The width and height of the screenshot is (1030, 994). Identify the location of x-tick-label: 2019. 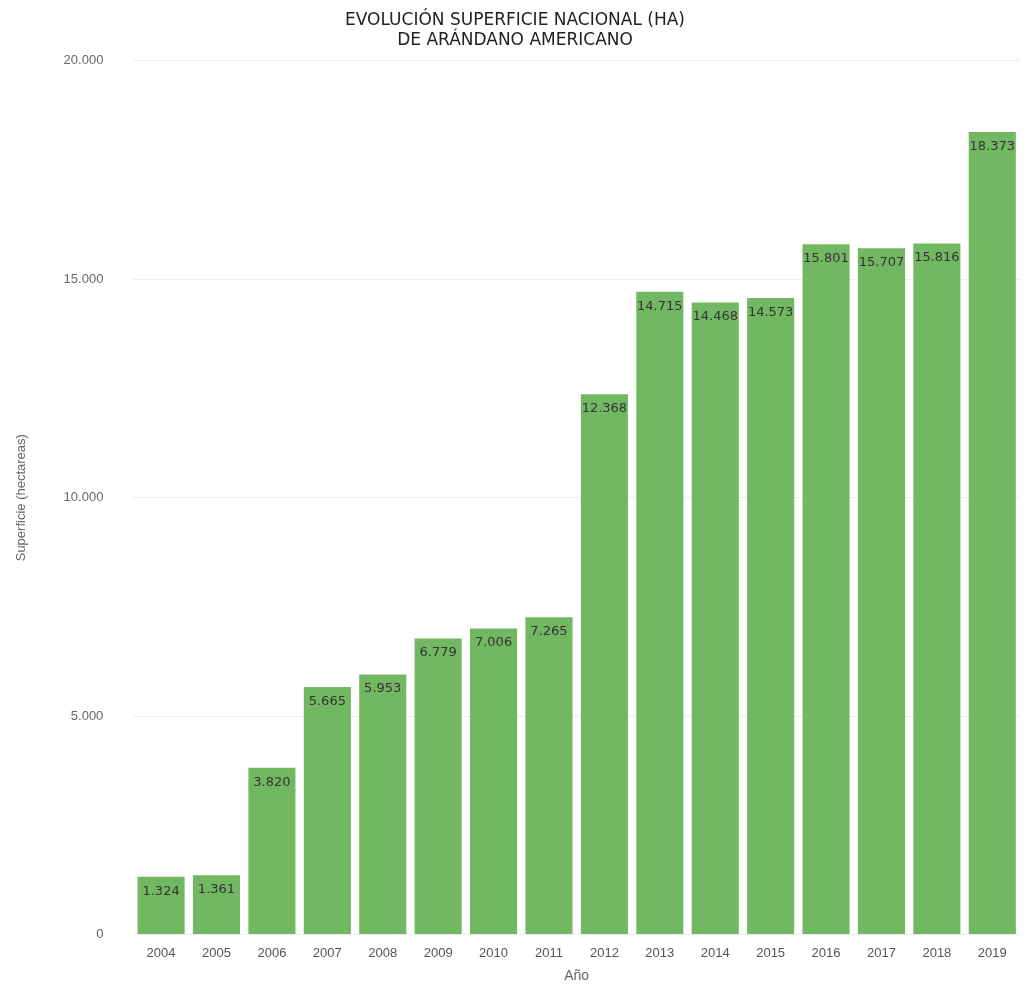
(992, 952).